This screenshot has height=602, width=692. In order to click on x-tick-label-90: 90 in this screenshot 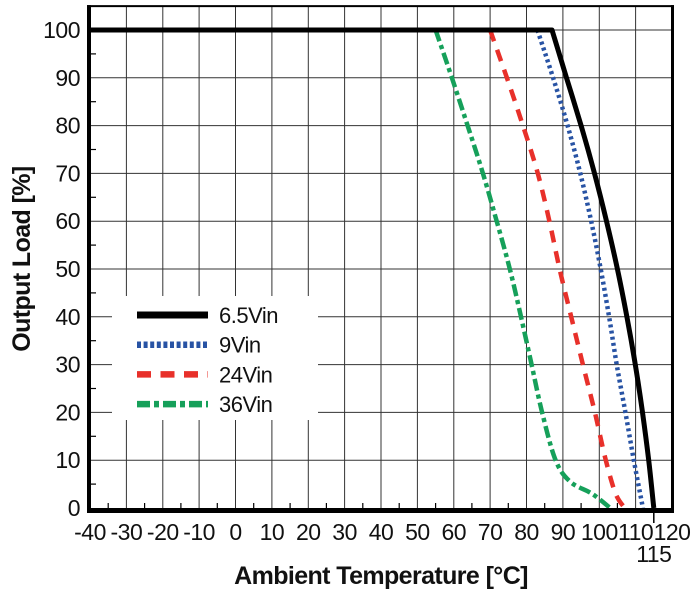, I will do `click(563, 532)`.